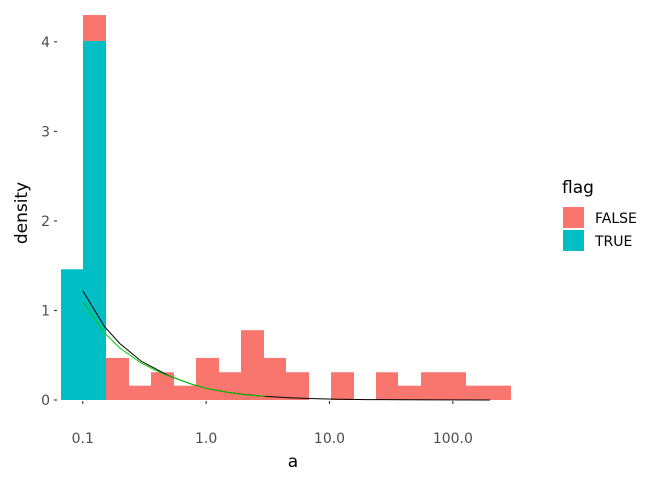 This screenshot has height=480, width=672. I want to click on legend-swatch-false, so click(573, 217).